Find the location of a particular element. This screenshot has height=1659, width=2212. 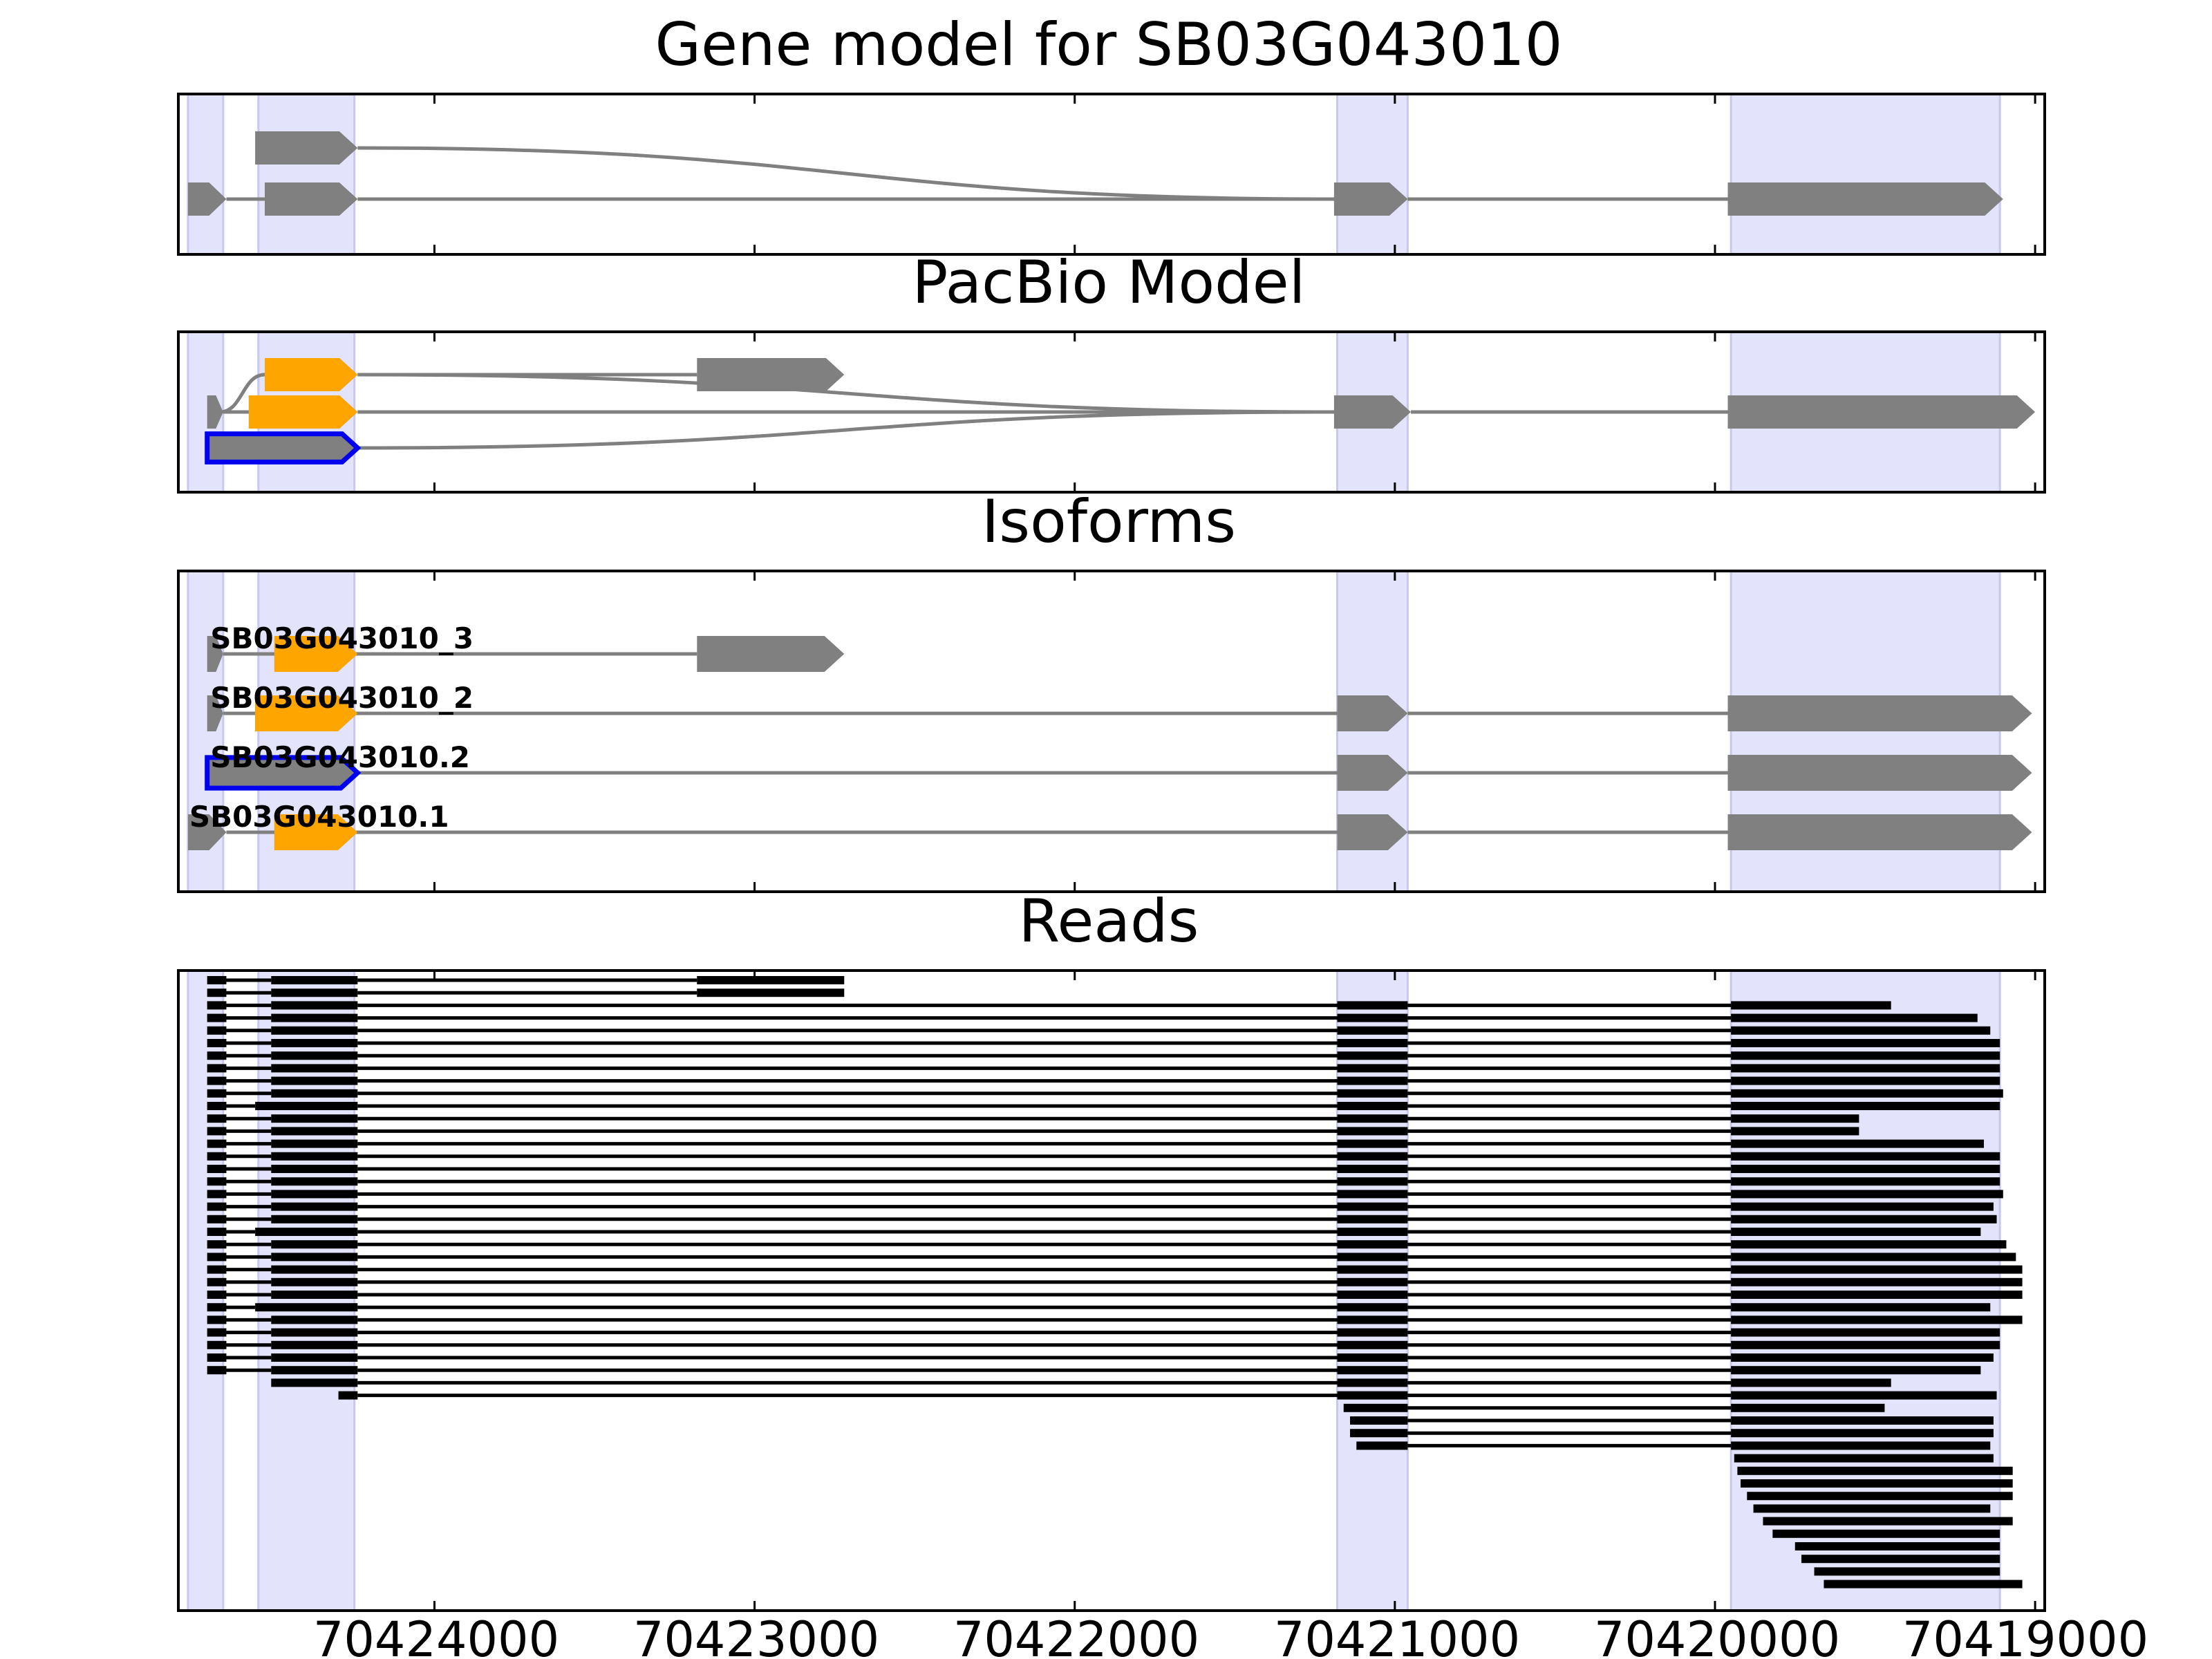

x-tick-label: 70419000 is located at coordinates (2025, 1635).